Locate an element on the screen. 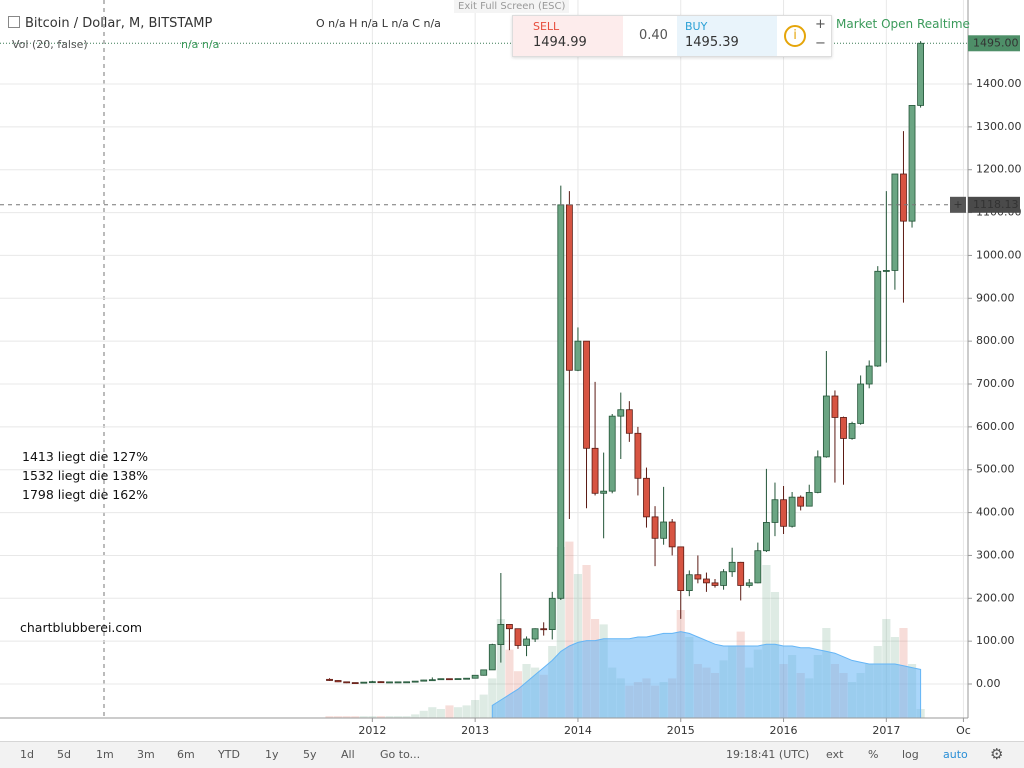 Image resolution: width=1024 pixels, height=768 pixels. clock: 19:18:41 (UTC) is located at coordinates (768, 754).